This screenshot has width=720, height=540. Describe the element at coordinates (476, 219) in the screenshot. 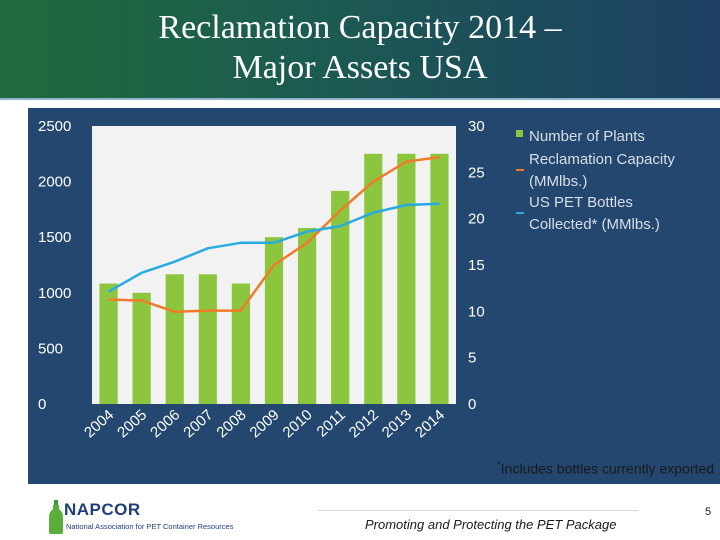

I see `right-axis-tick-label: 20` at that location.